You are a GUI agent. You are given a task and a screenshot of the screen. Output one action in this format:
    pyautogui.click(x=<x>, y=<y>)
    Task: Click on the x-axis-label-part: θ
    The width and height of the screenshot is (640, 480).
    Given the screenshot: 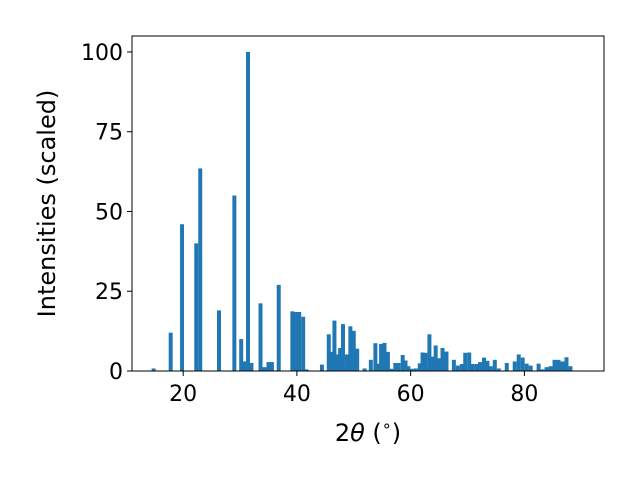 What is the action you would take?
    pyautogui.click(x=357, y=433)
    